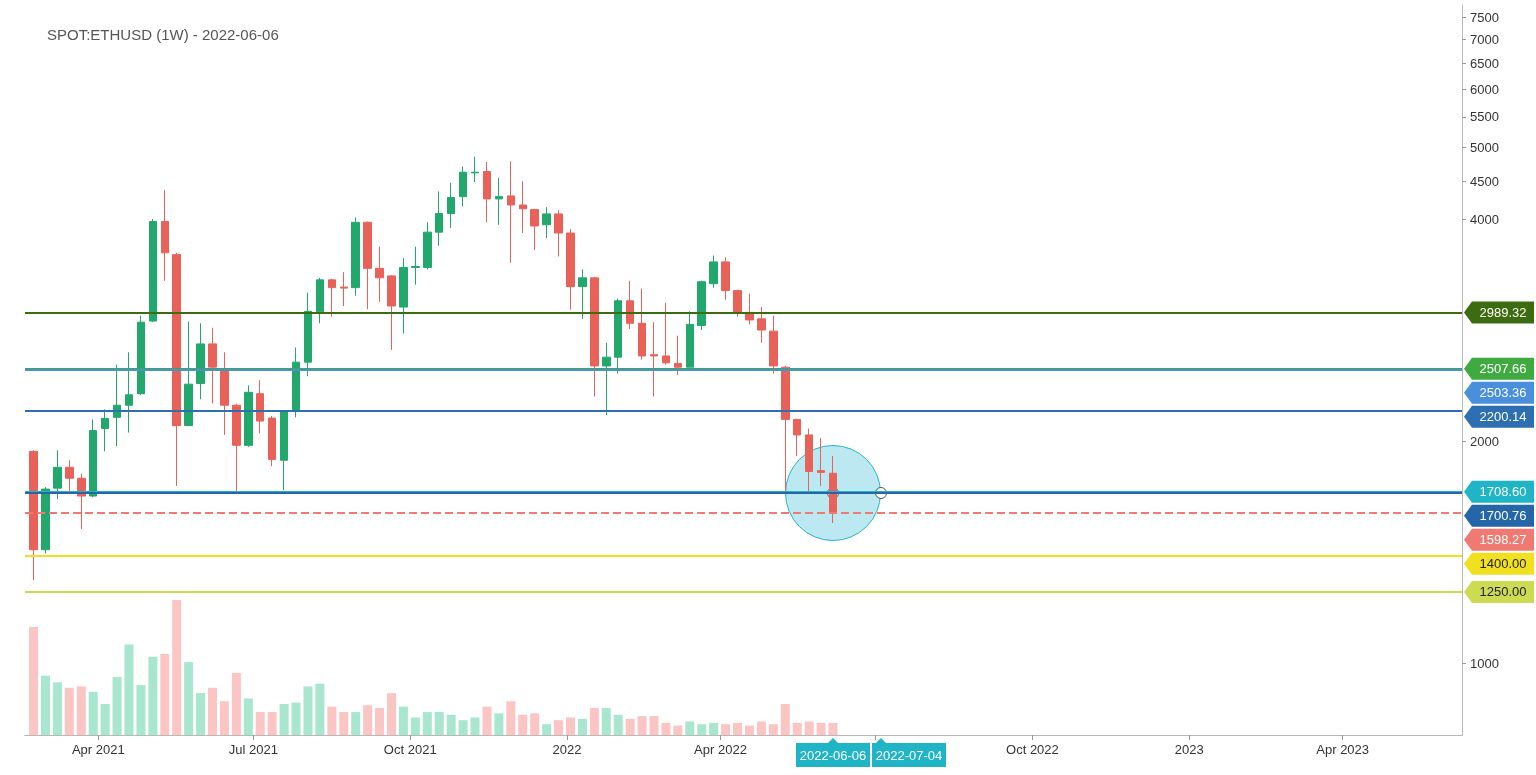  Describe the element at coordinates (1484, 117) in the screenshot. I see `y-tick-label: 5500` at that location.